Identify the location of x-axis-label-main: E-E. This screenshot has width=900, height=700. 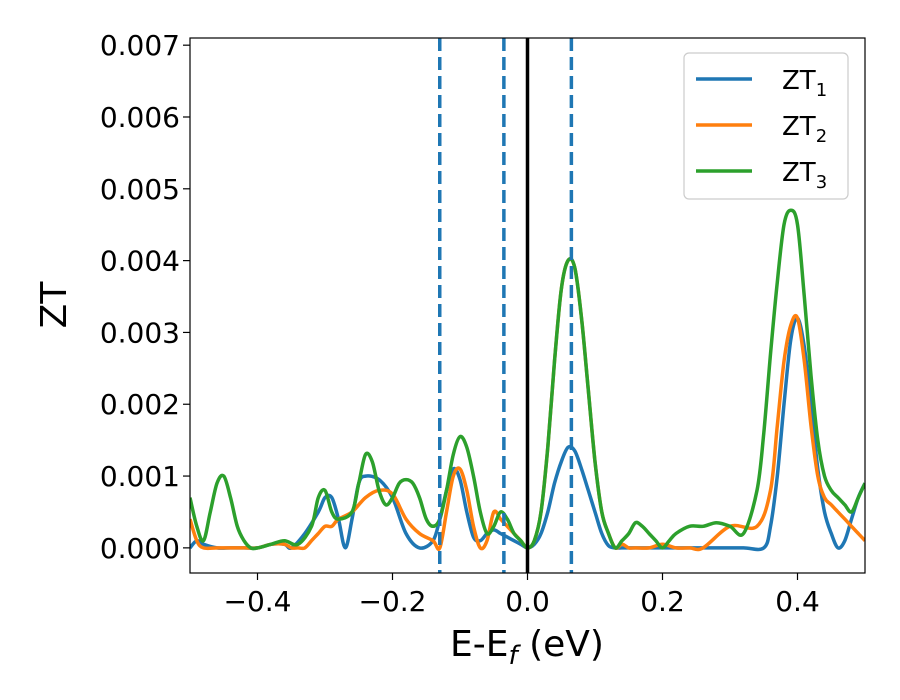
(479, 644).